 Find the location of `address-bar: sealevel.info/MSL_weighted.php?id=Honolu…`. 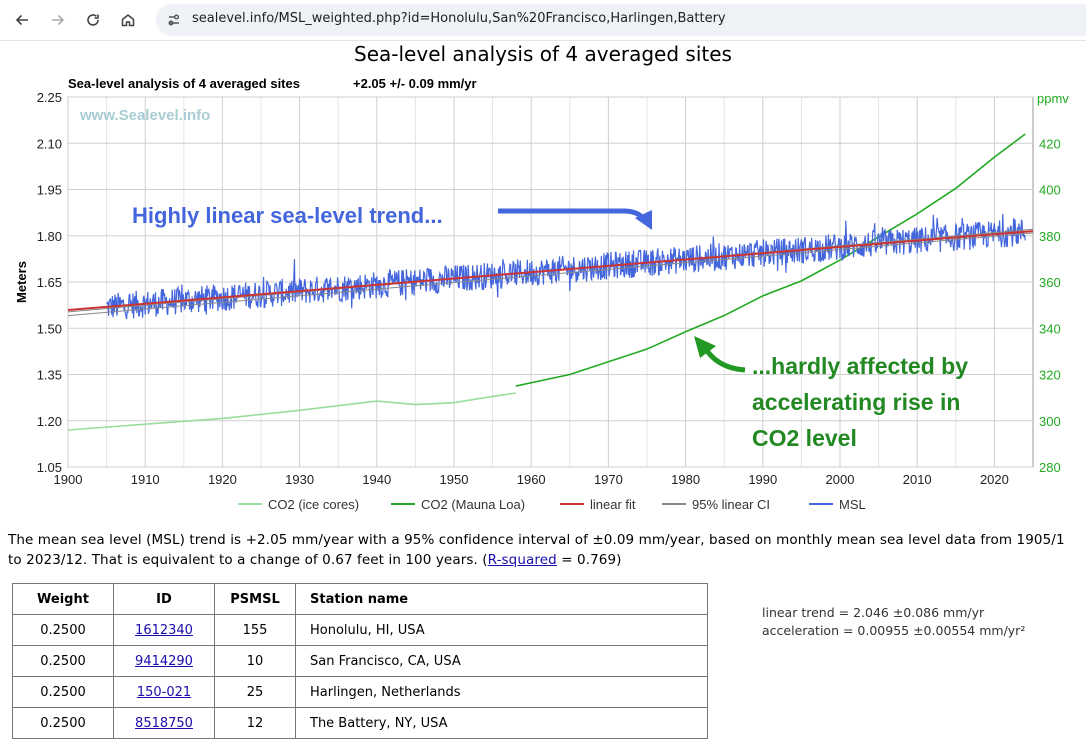

address-bar: sealevel.info/MSL_weighted.php?id=Honolu… is located at coordinates (621, 20).